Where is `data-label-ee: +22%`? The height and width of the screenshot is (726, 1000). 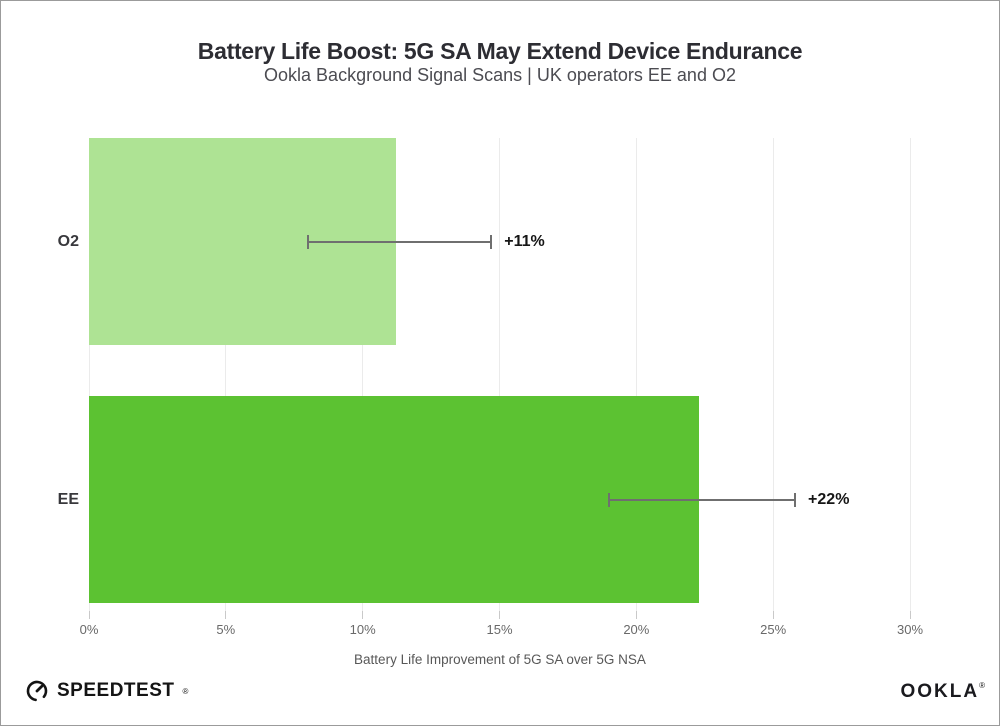 data-label-ee: +22% is located at coordinates (829, 499).